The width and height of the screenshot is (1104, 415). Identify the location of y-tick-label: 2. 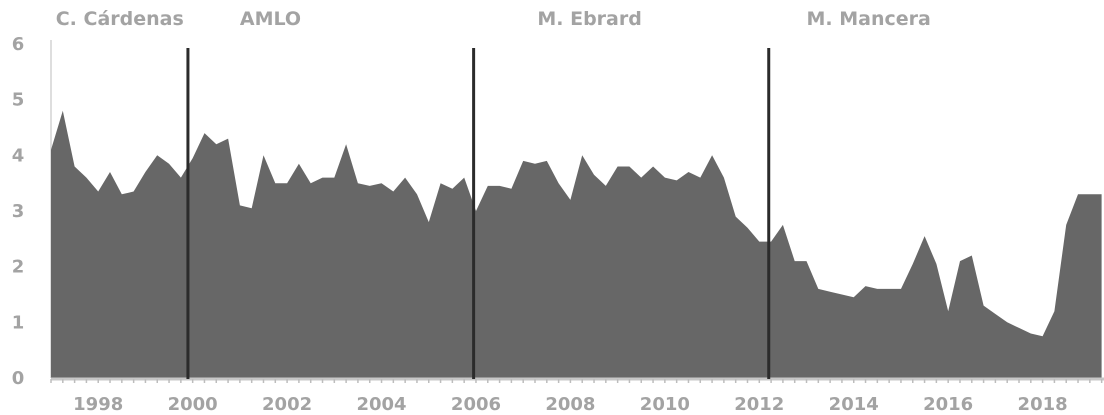
(18, 267).